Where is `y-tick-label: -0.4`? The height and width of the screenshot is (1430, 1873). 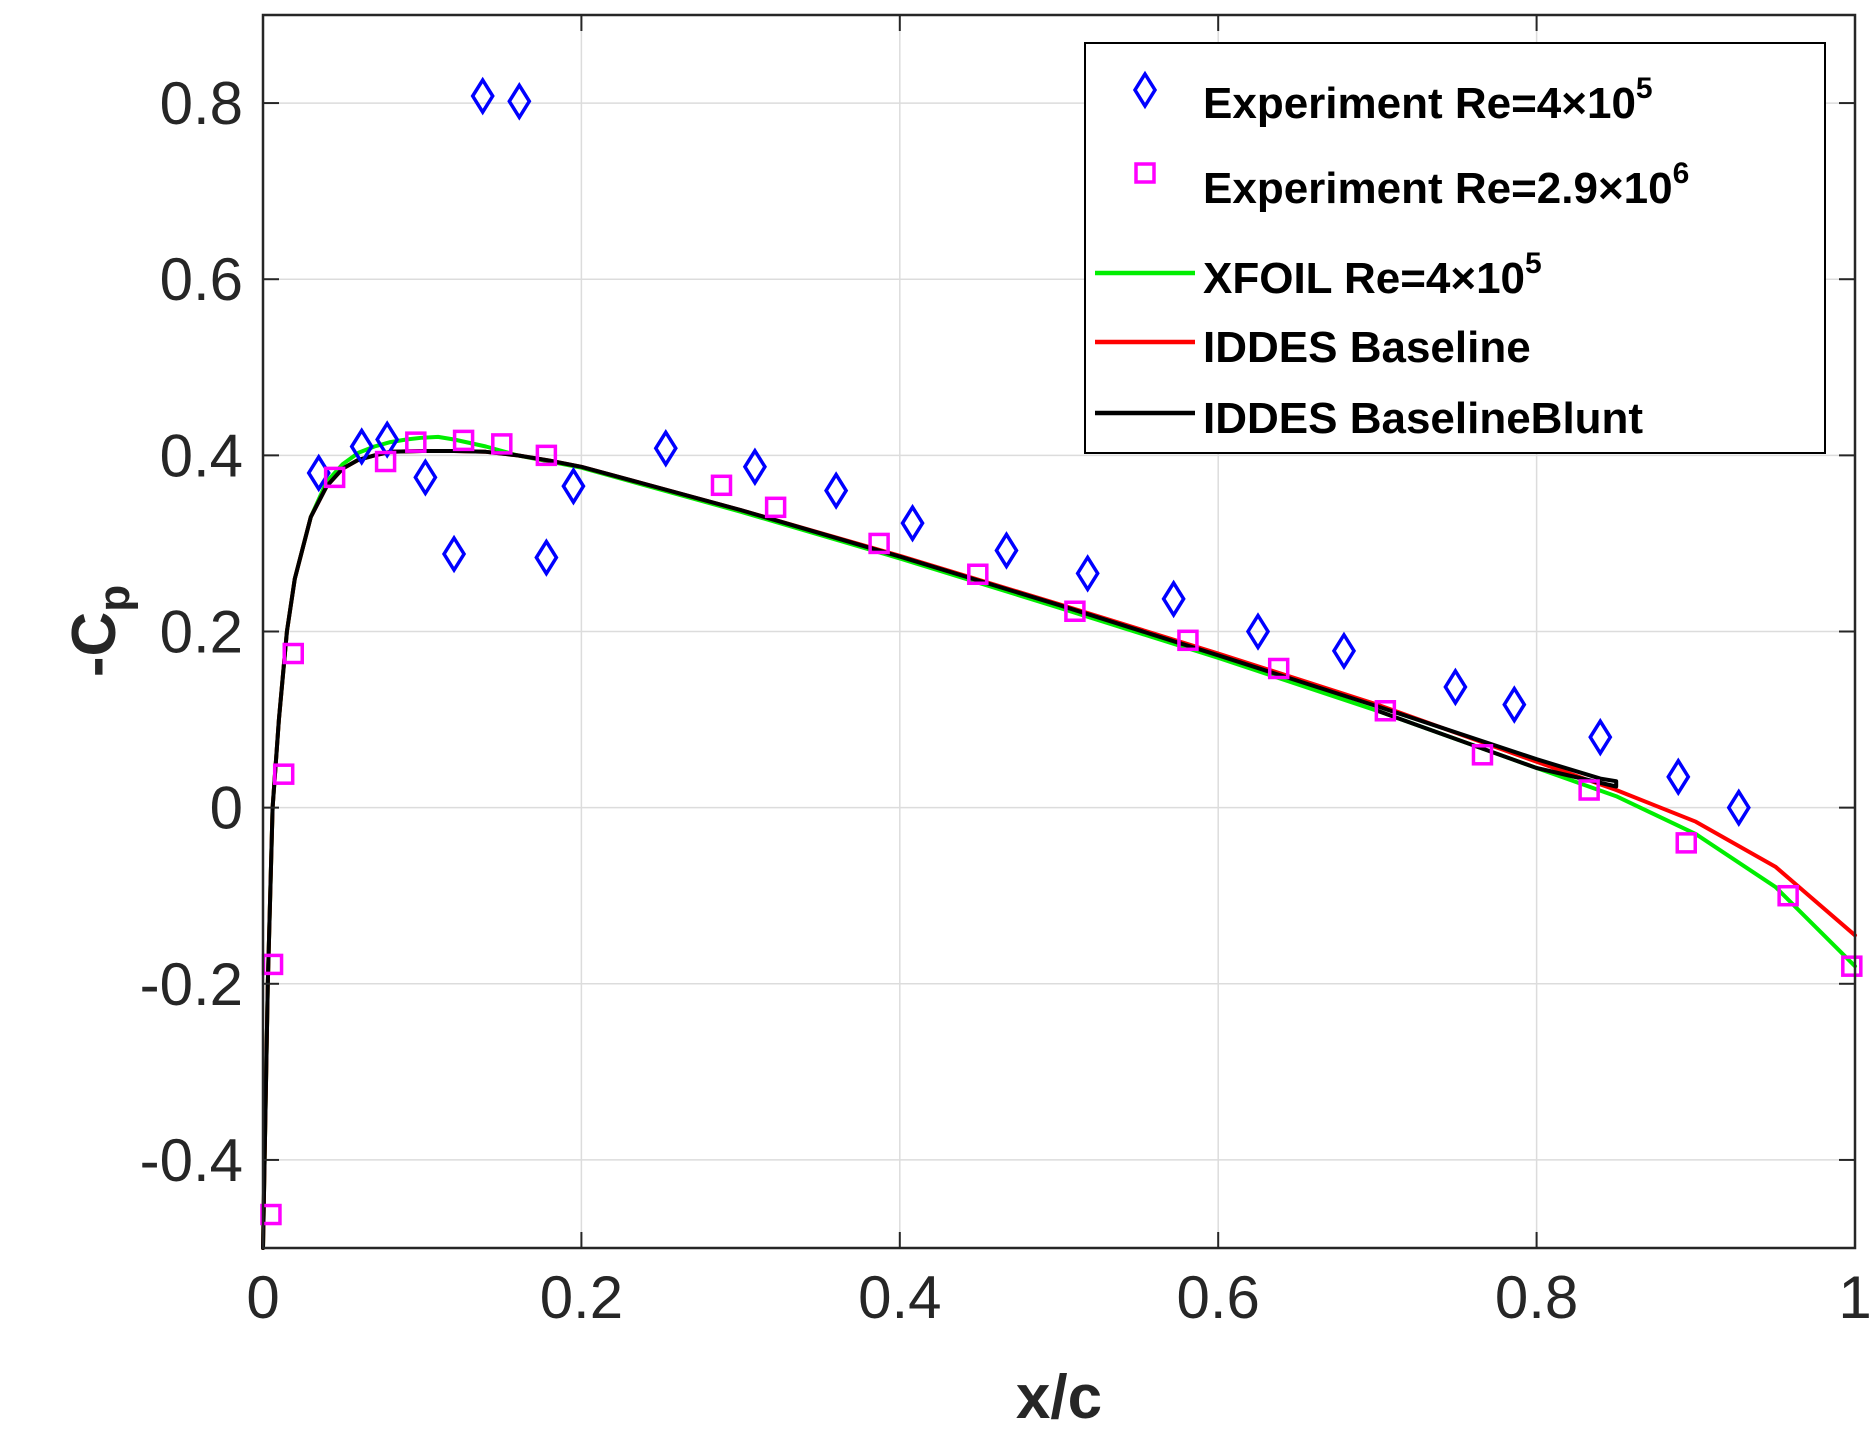
y-tick-label: -0.4 is located at coordinates (191, 1160).